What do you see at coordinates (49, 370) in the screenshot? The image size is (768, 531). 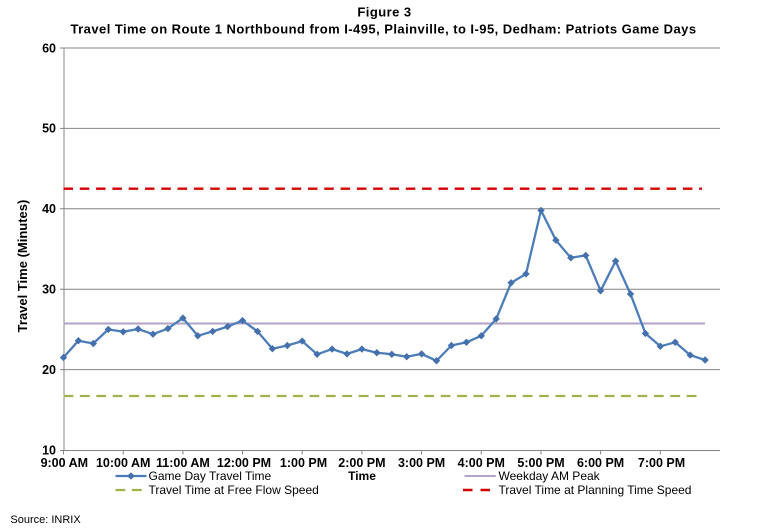 I see `svg-text: 20` at bounding box center [49, 370].